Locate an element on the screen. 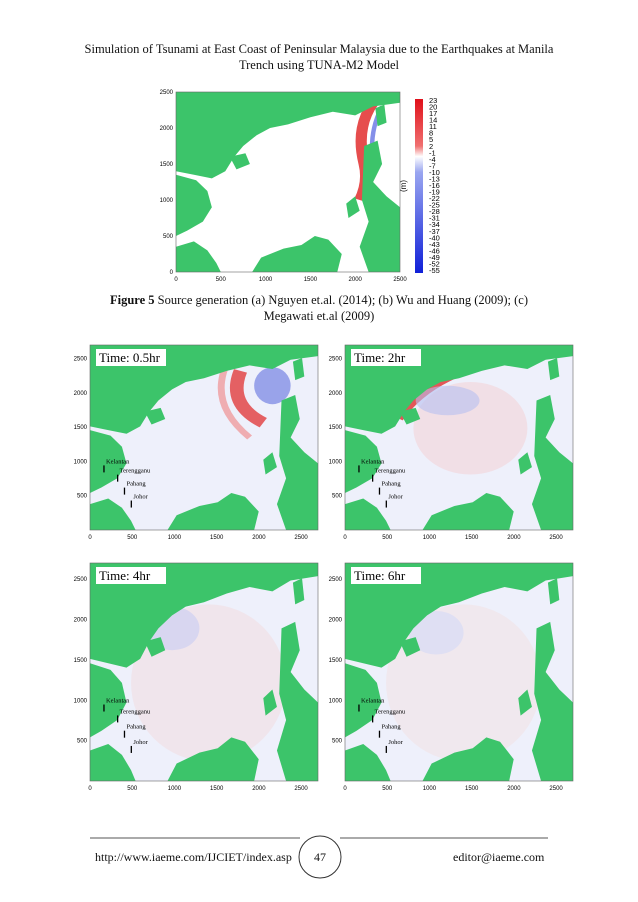  colorbar-label: 23 is located at coordinates (433, 100).